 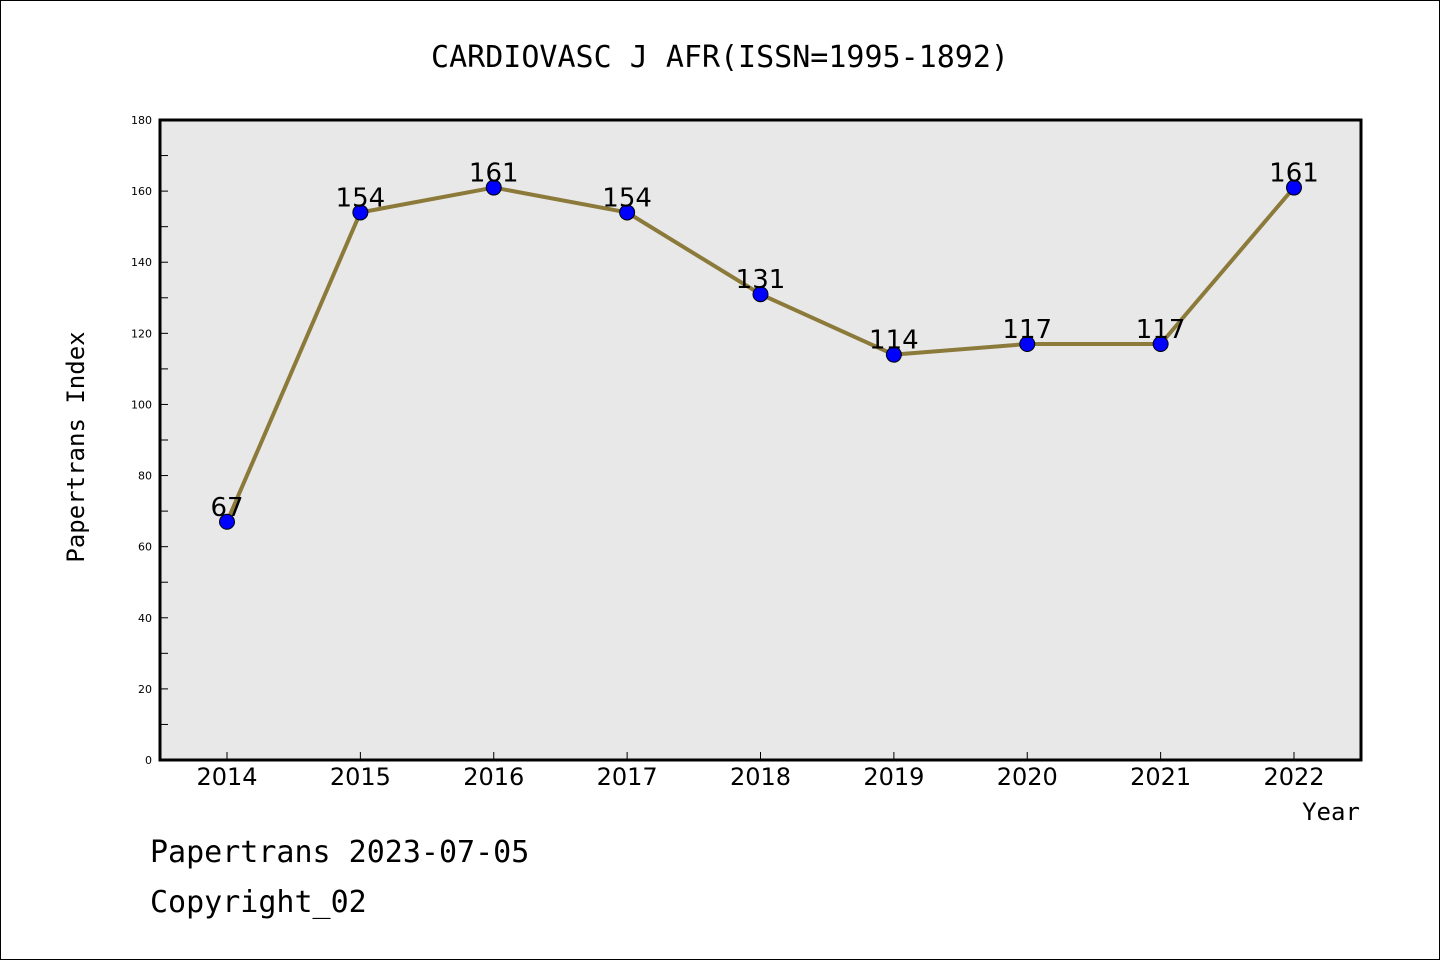 I want to click on x-tick-label: 2015, so click(x=360, y=777).